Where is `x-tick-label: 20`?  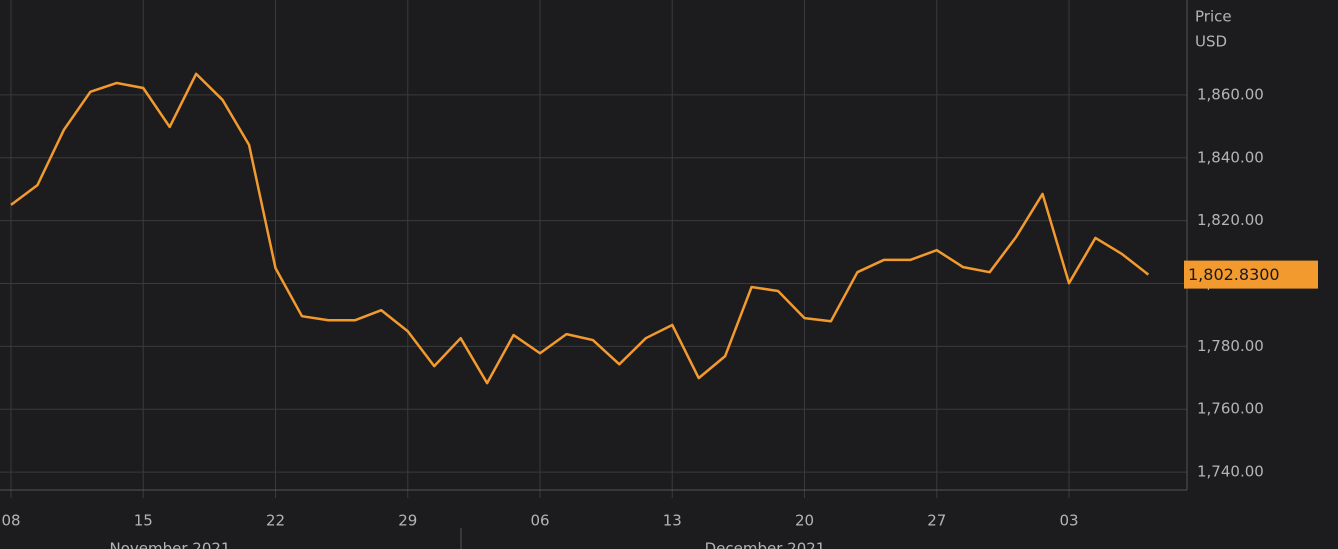
x-tick-label: 20 is located at coordinates (804, 521).